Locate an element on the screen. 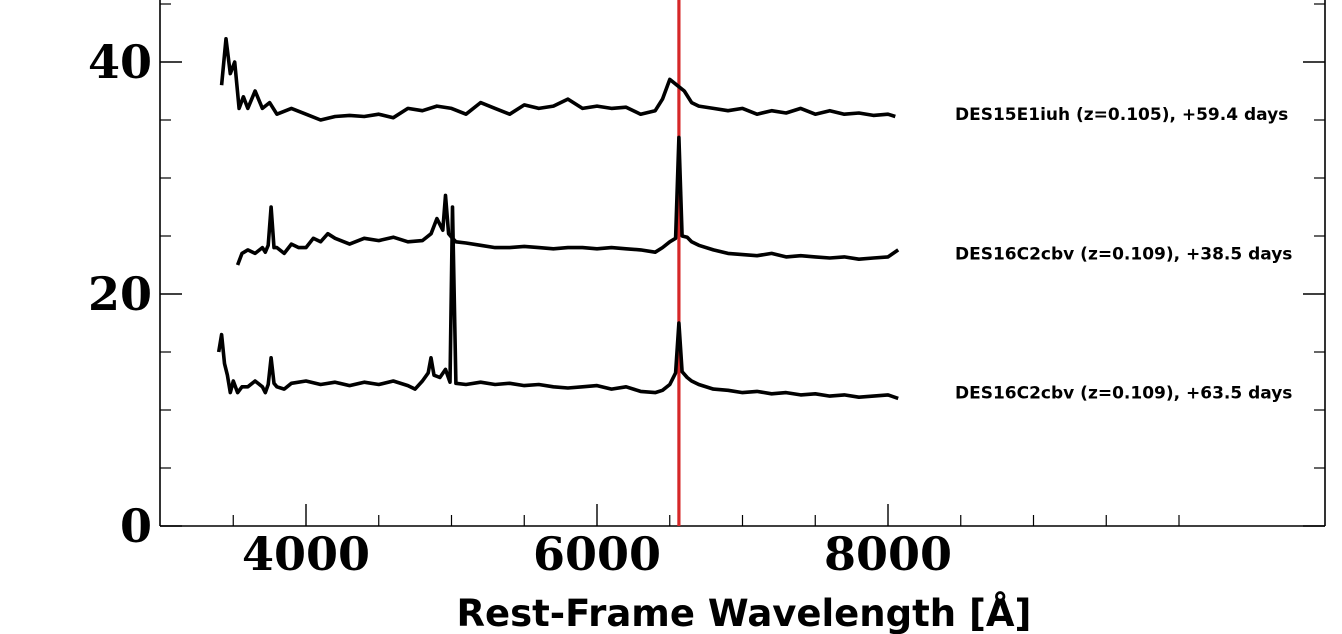 This screenshot has height=634, width=1342. x-tick-label: 8000 is located at coordinates (888, 554).